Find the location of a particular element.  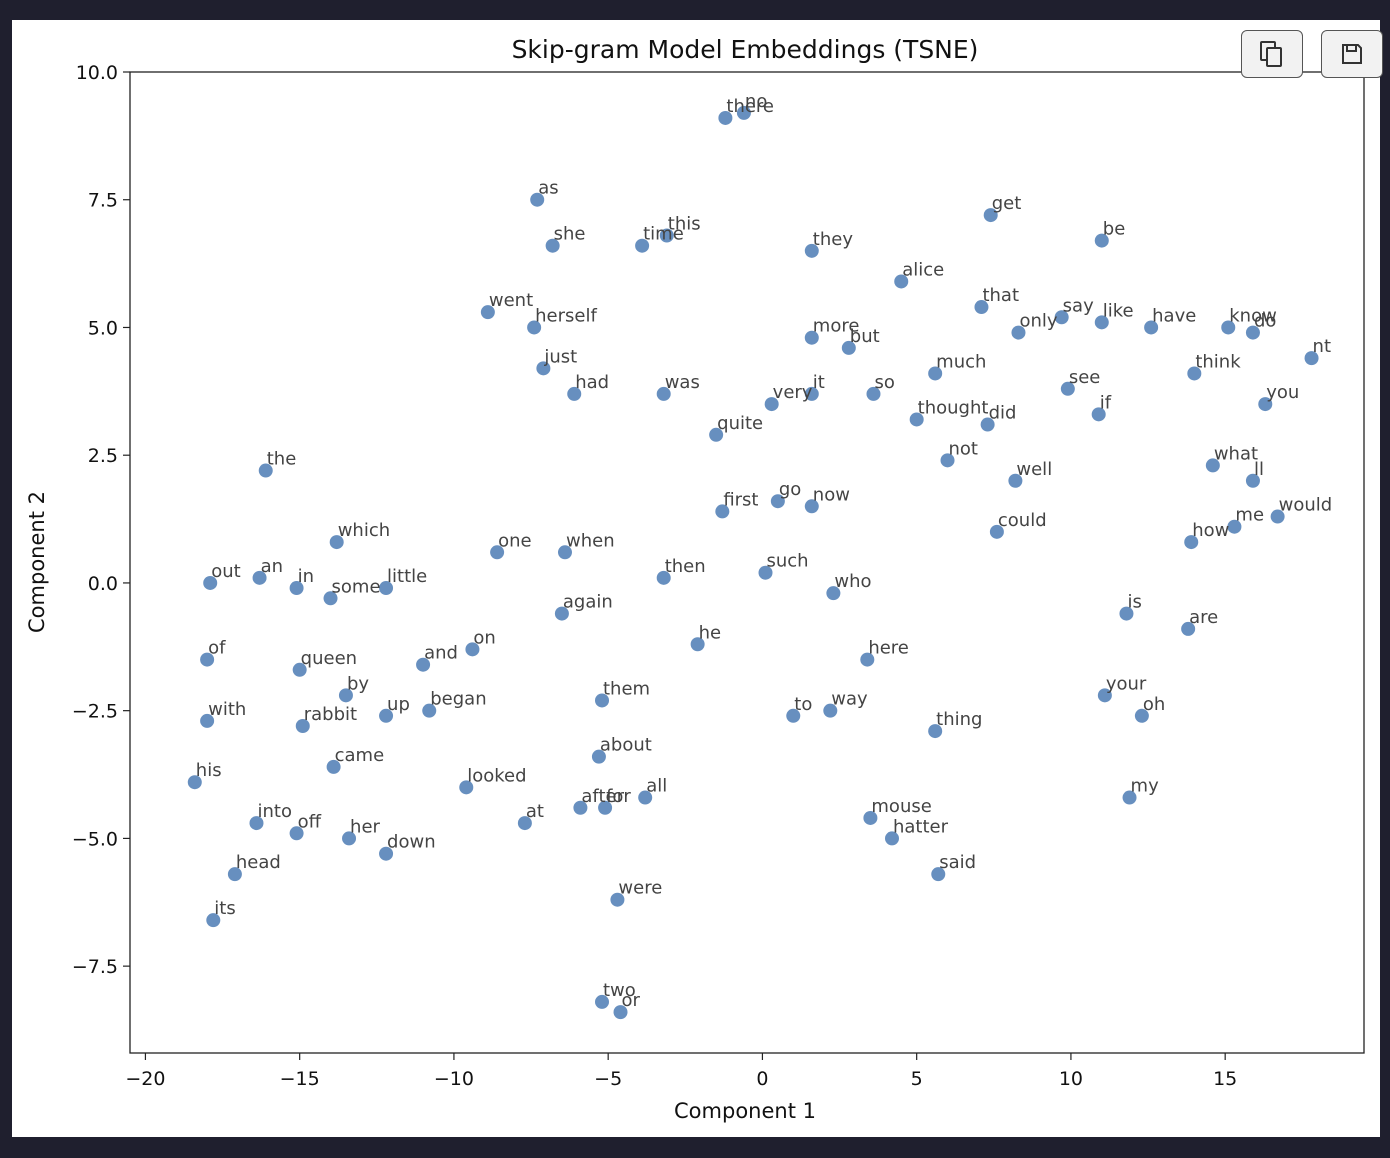

save-button is located at coordinates (1352, 54).